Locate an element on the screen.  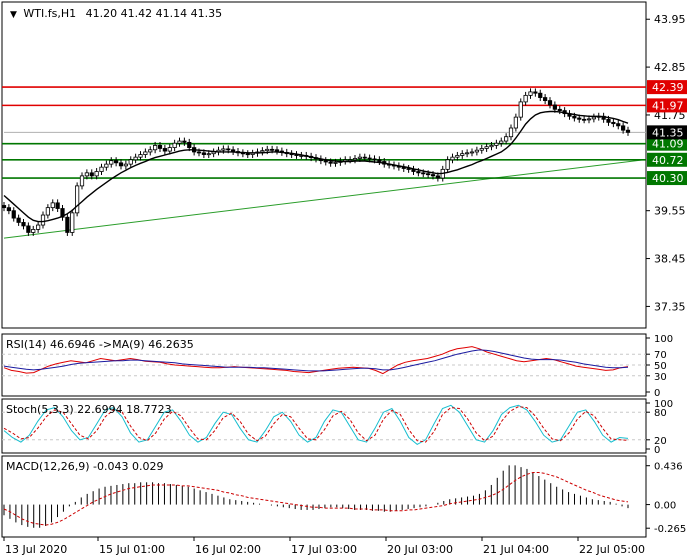
level-tag-label: 42.39 is located at coordinates (668, 87).